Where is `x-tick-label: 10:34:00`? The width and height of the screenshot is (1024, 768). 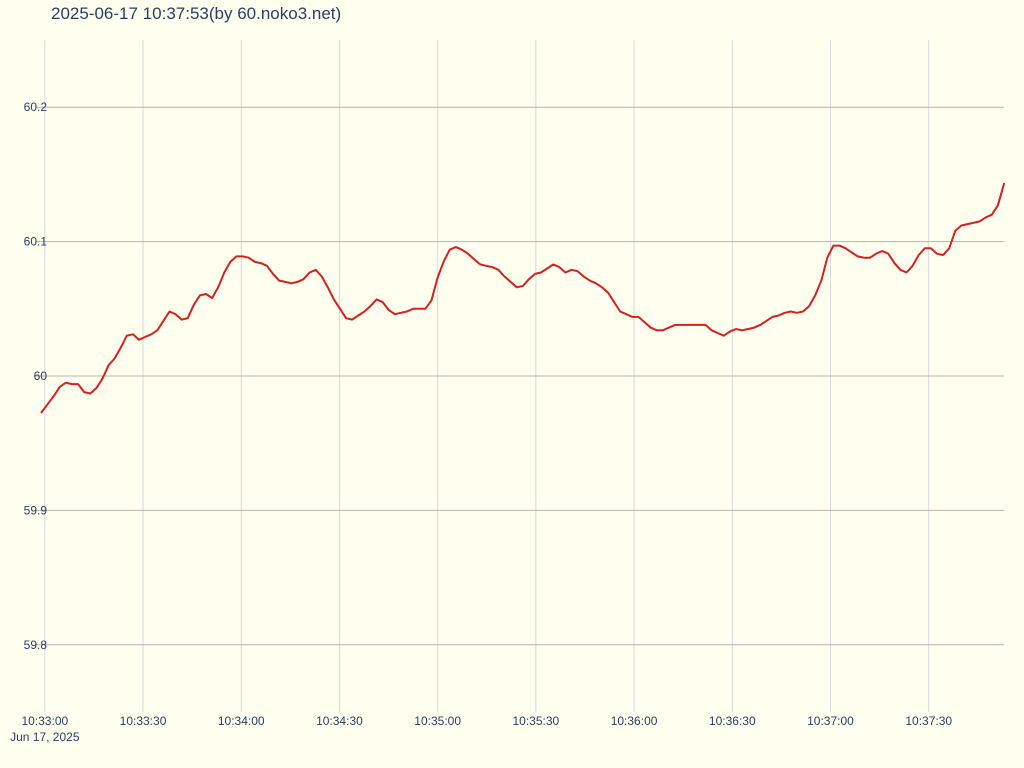
x-tick-label: 10:34:00 is located at coordinates (241, 721).